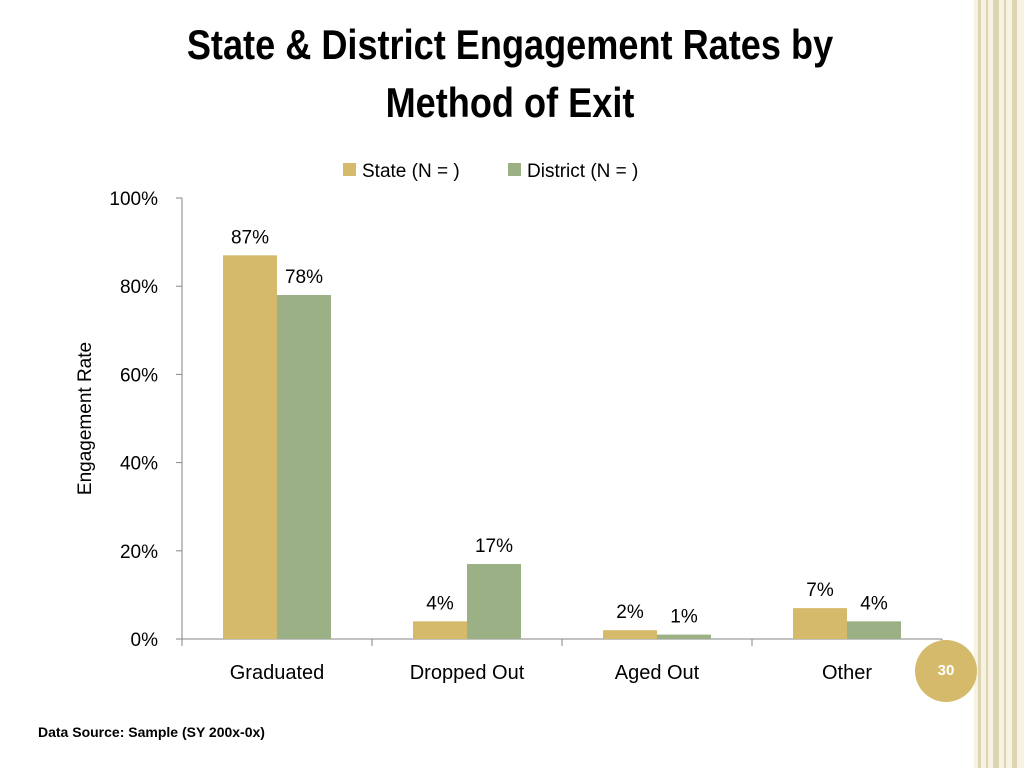 This screenshot has width=1024, height=768. I want to click on data-label: 17%, so click(494, 546).